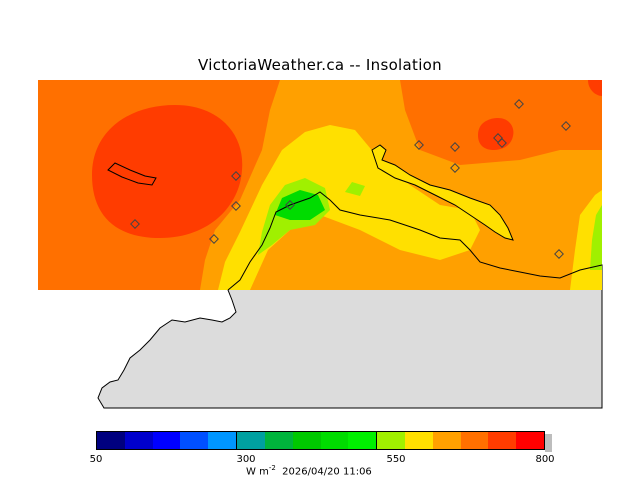 This screenshot has width=640, height=480. I want to click on inlet-water, so click(442, 192).